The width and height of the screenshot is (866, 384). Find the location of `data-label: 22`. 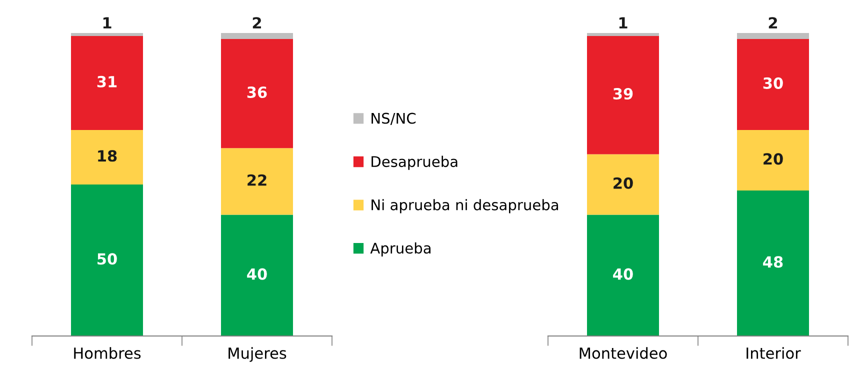

data-label: 22 is located at coordinates (257, 180).